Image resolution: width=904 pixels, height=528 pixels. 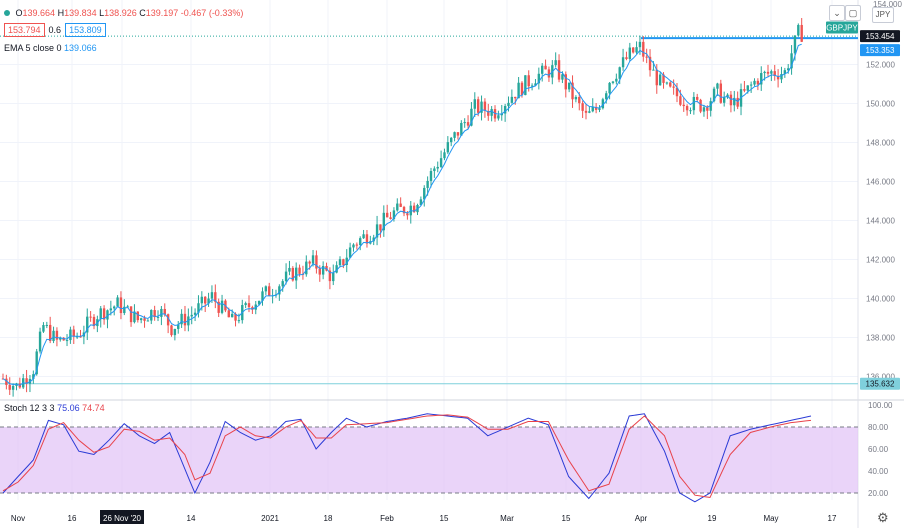 What do you see at coordinates (7, 13) in the screenshot?
I see `status-dot` at bounding box center [7, 13].